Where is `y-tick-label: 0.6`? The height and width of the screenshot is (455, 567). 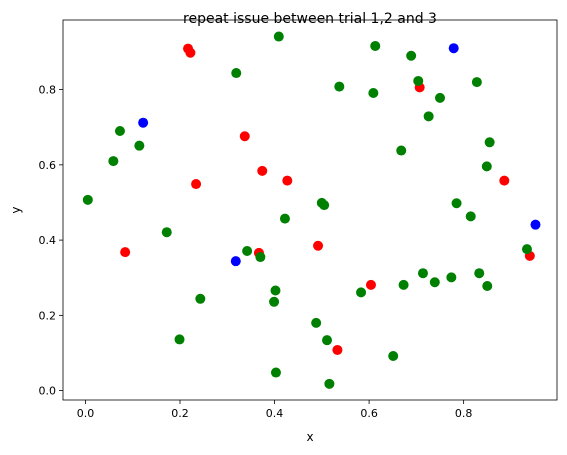
y-tick-label: 0.6 is located at coordinates (48, 165).